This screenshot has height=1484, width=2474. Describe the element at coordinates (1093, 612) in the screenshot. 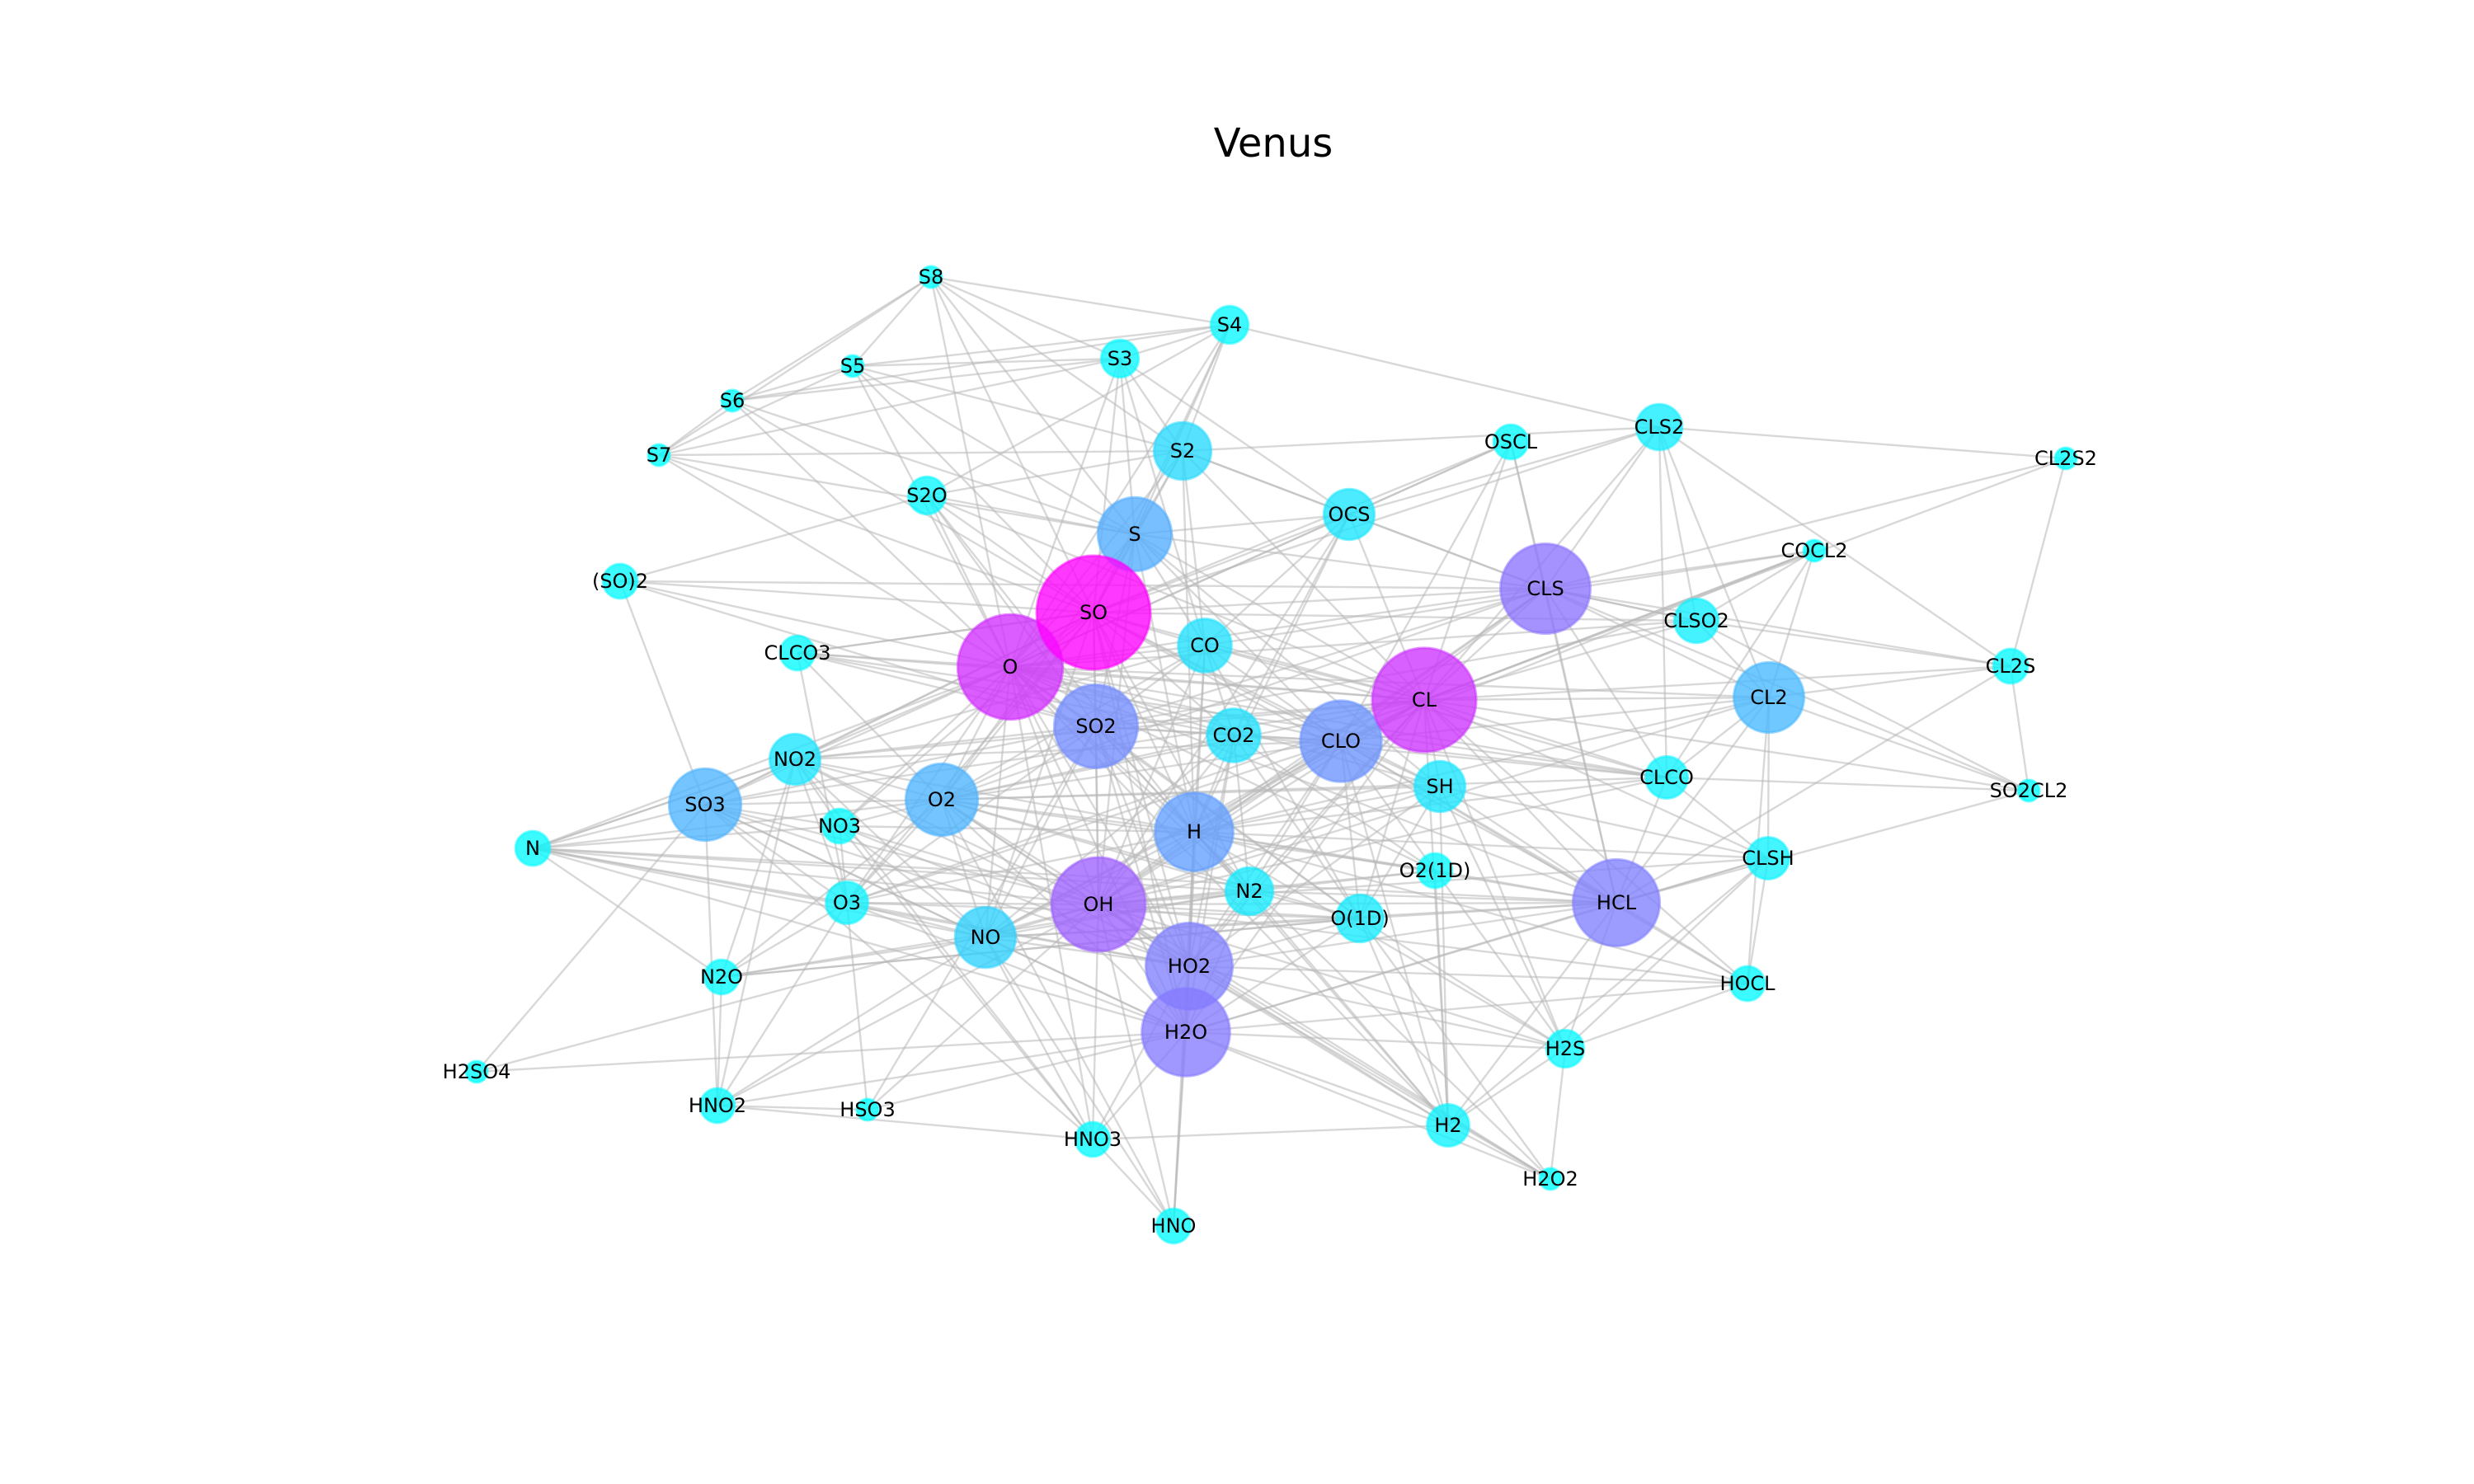

I see `node-label: SO` at that location.